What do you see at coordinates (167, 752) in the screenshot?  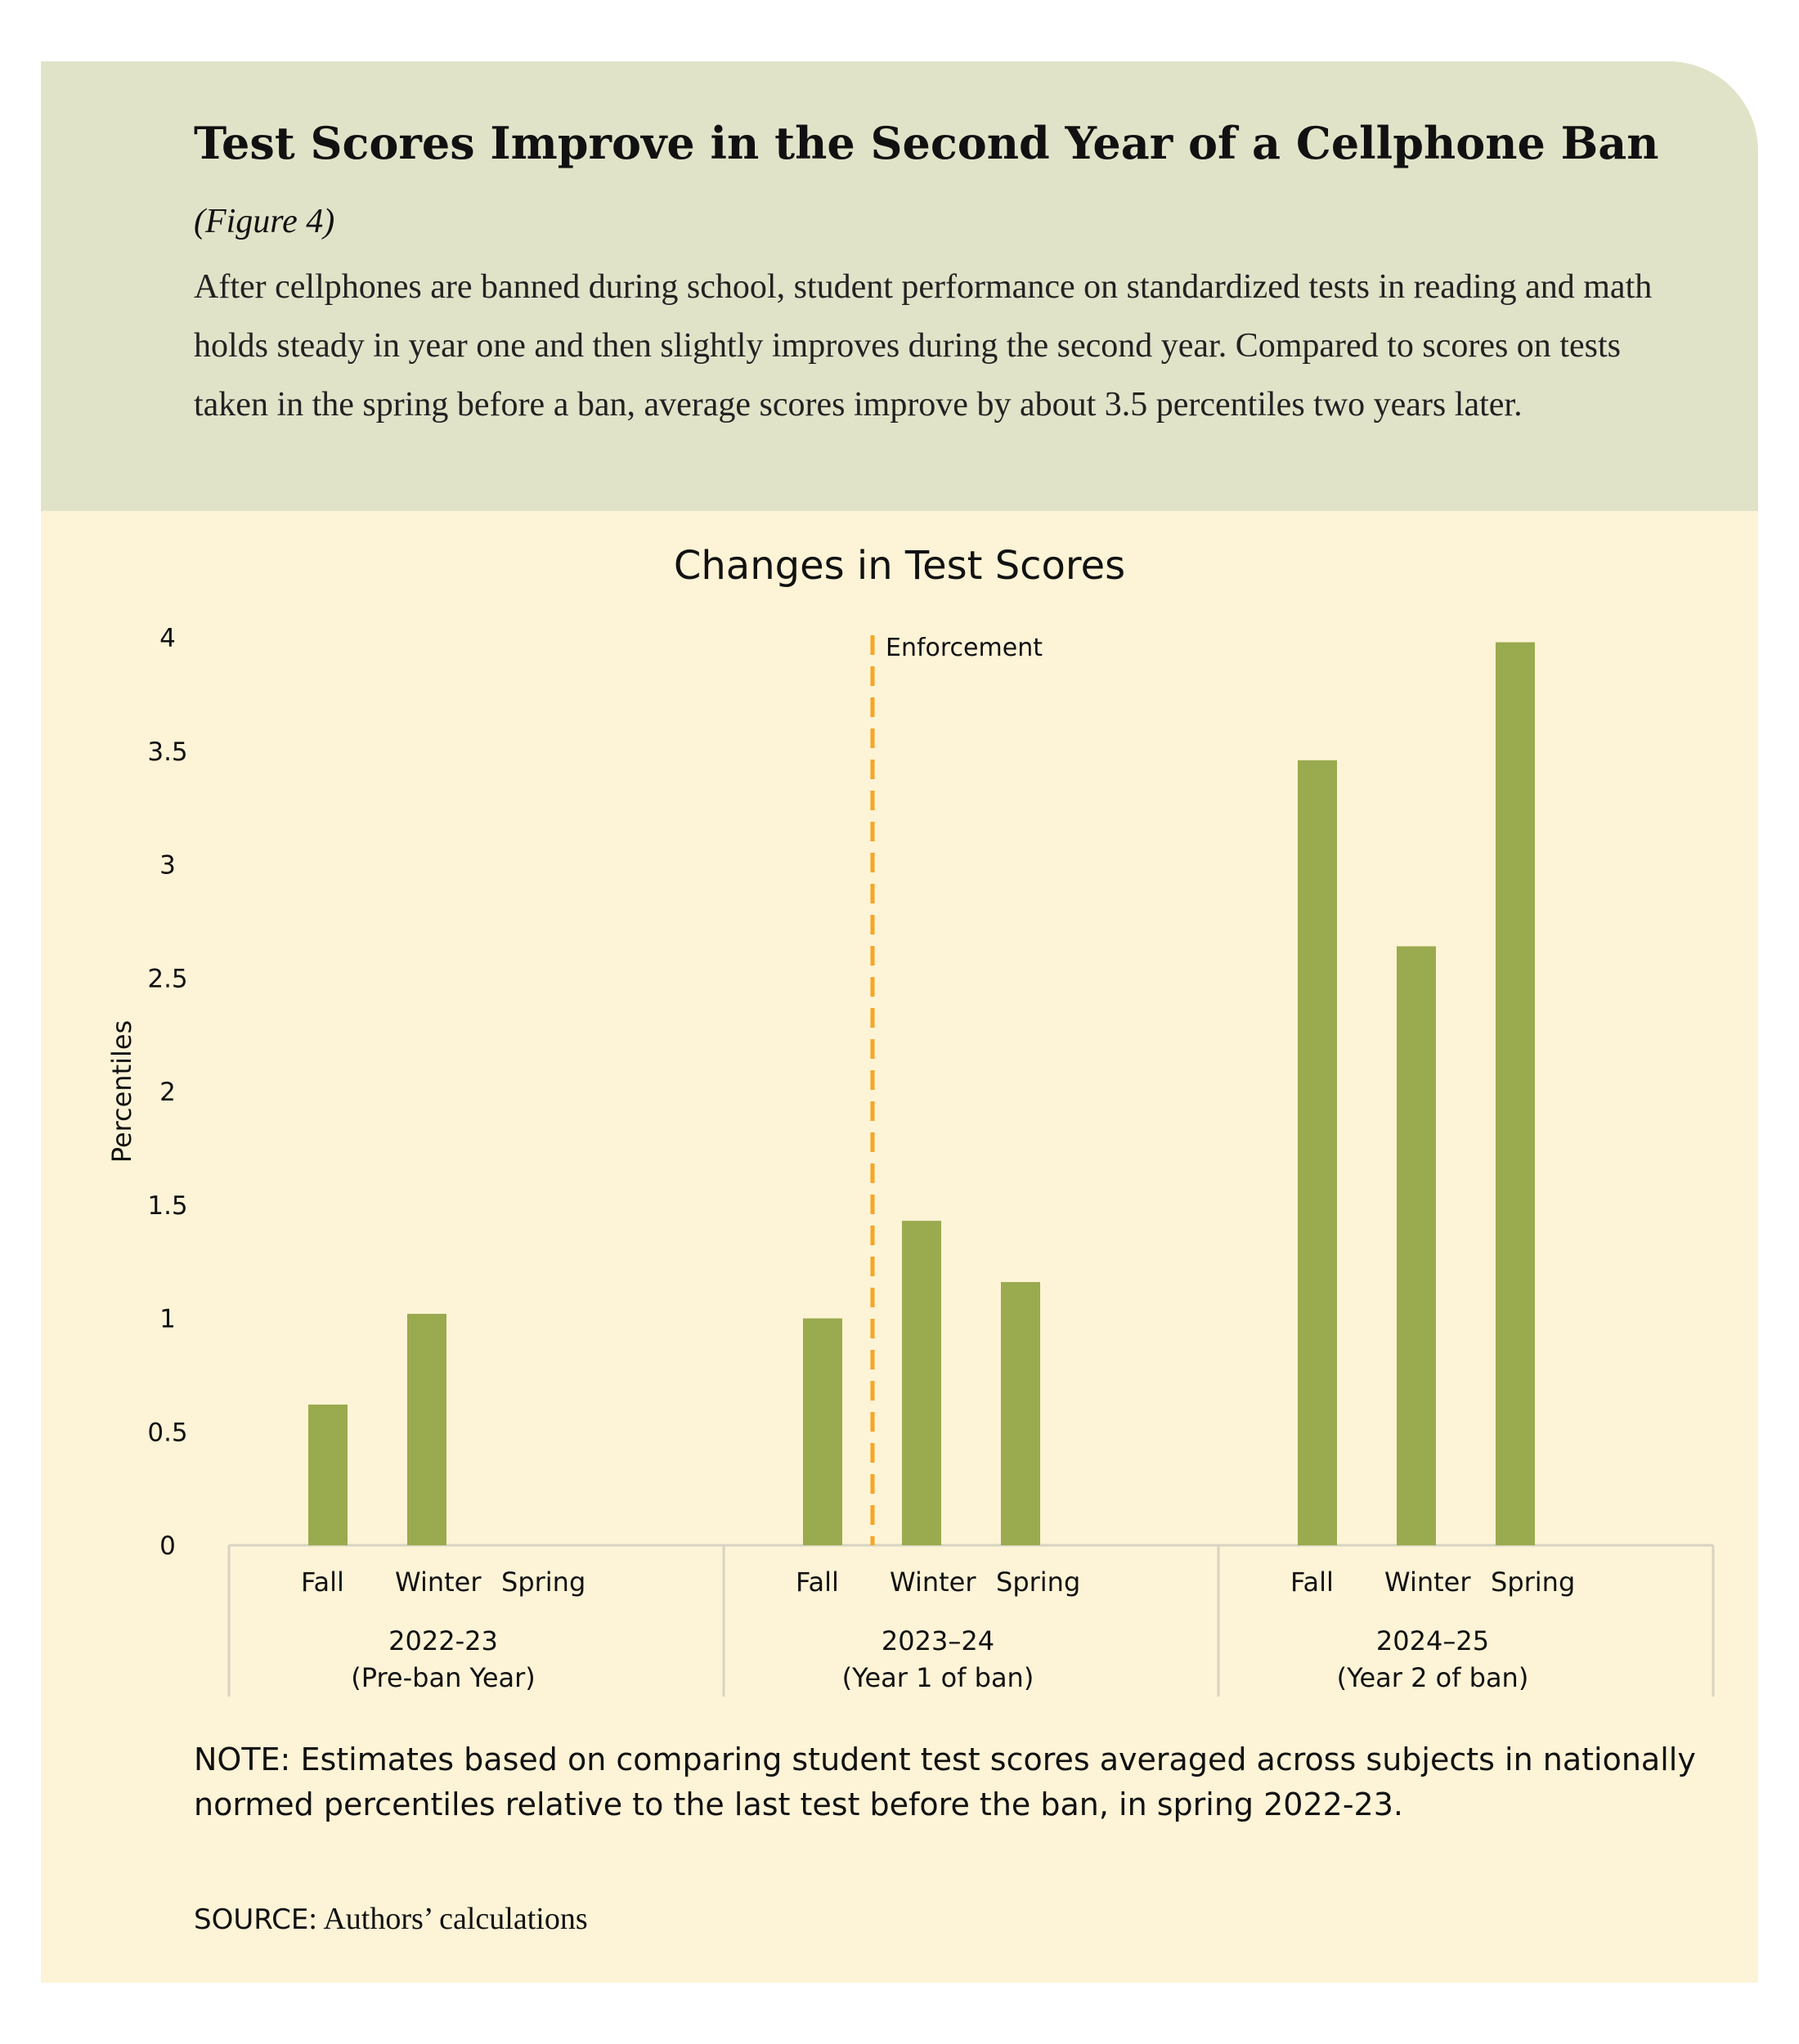 I see `y-tick-label: 3.5` at bounding box center [167, 752].